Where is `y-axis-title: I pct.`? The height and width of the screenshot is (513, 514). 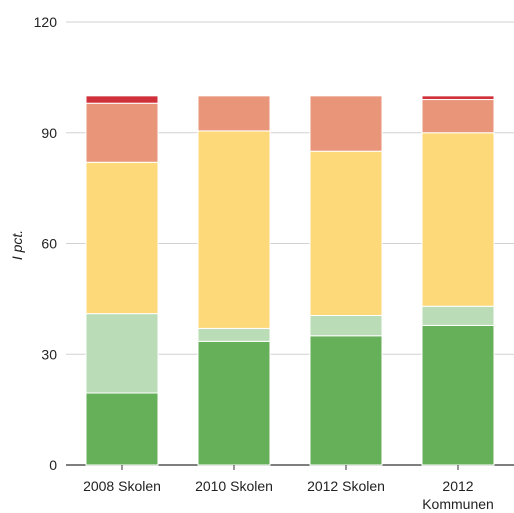
y-axis-title: I pct. is located at coordinates (17, 245).